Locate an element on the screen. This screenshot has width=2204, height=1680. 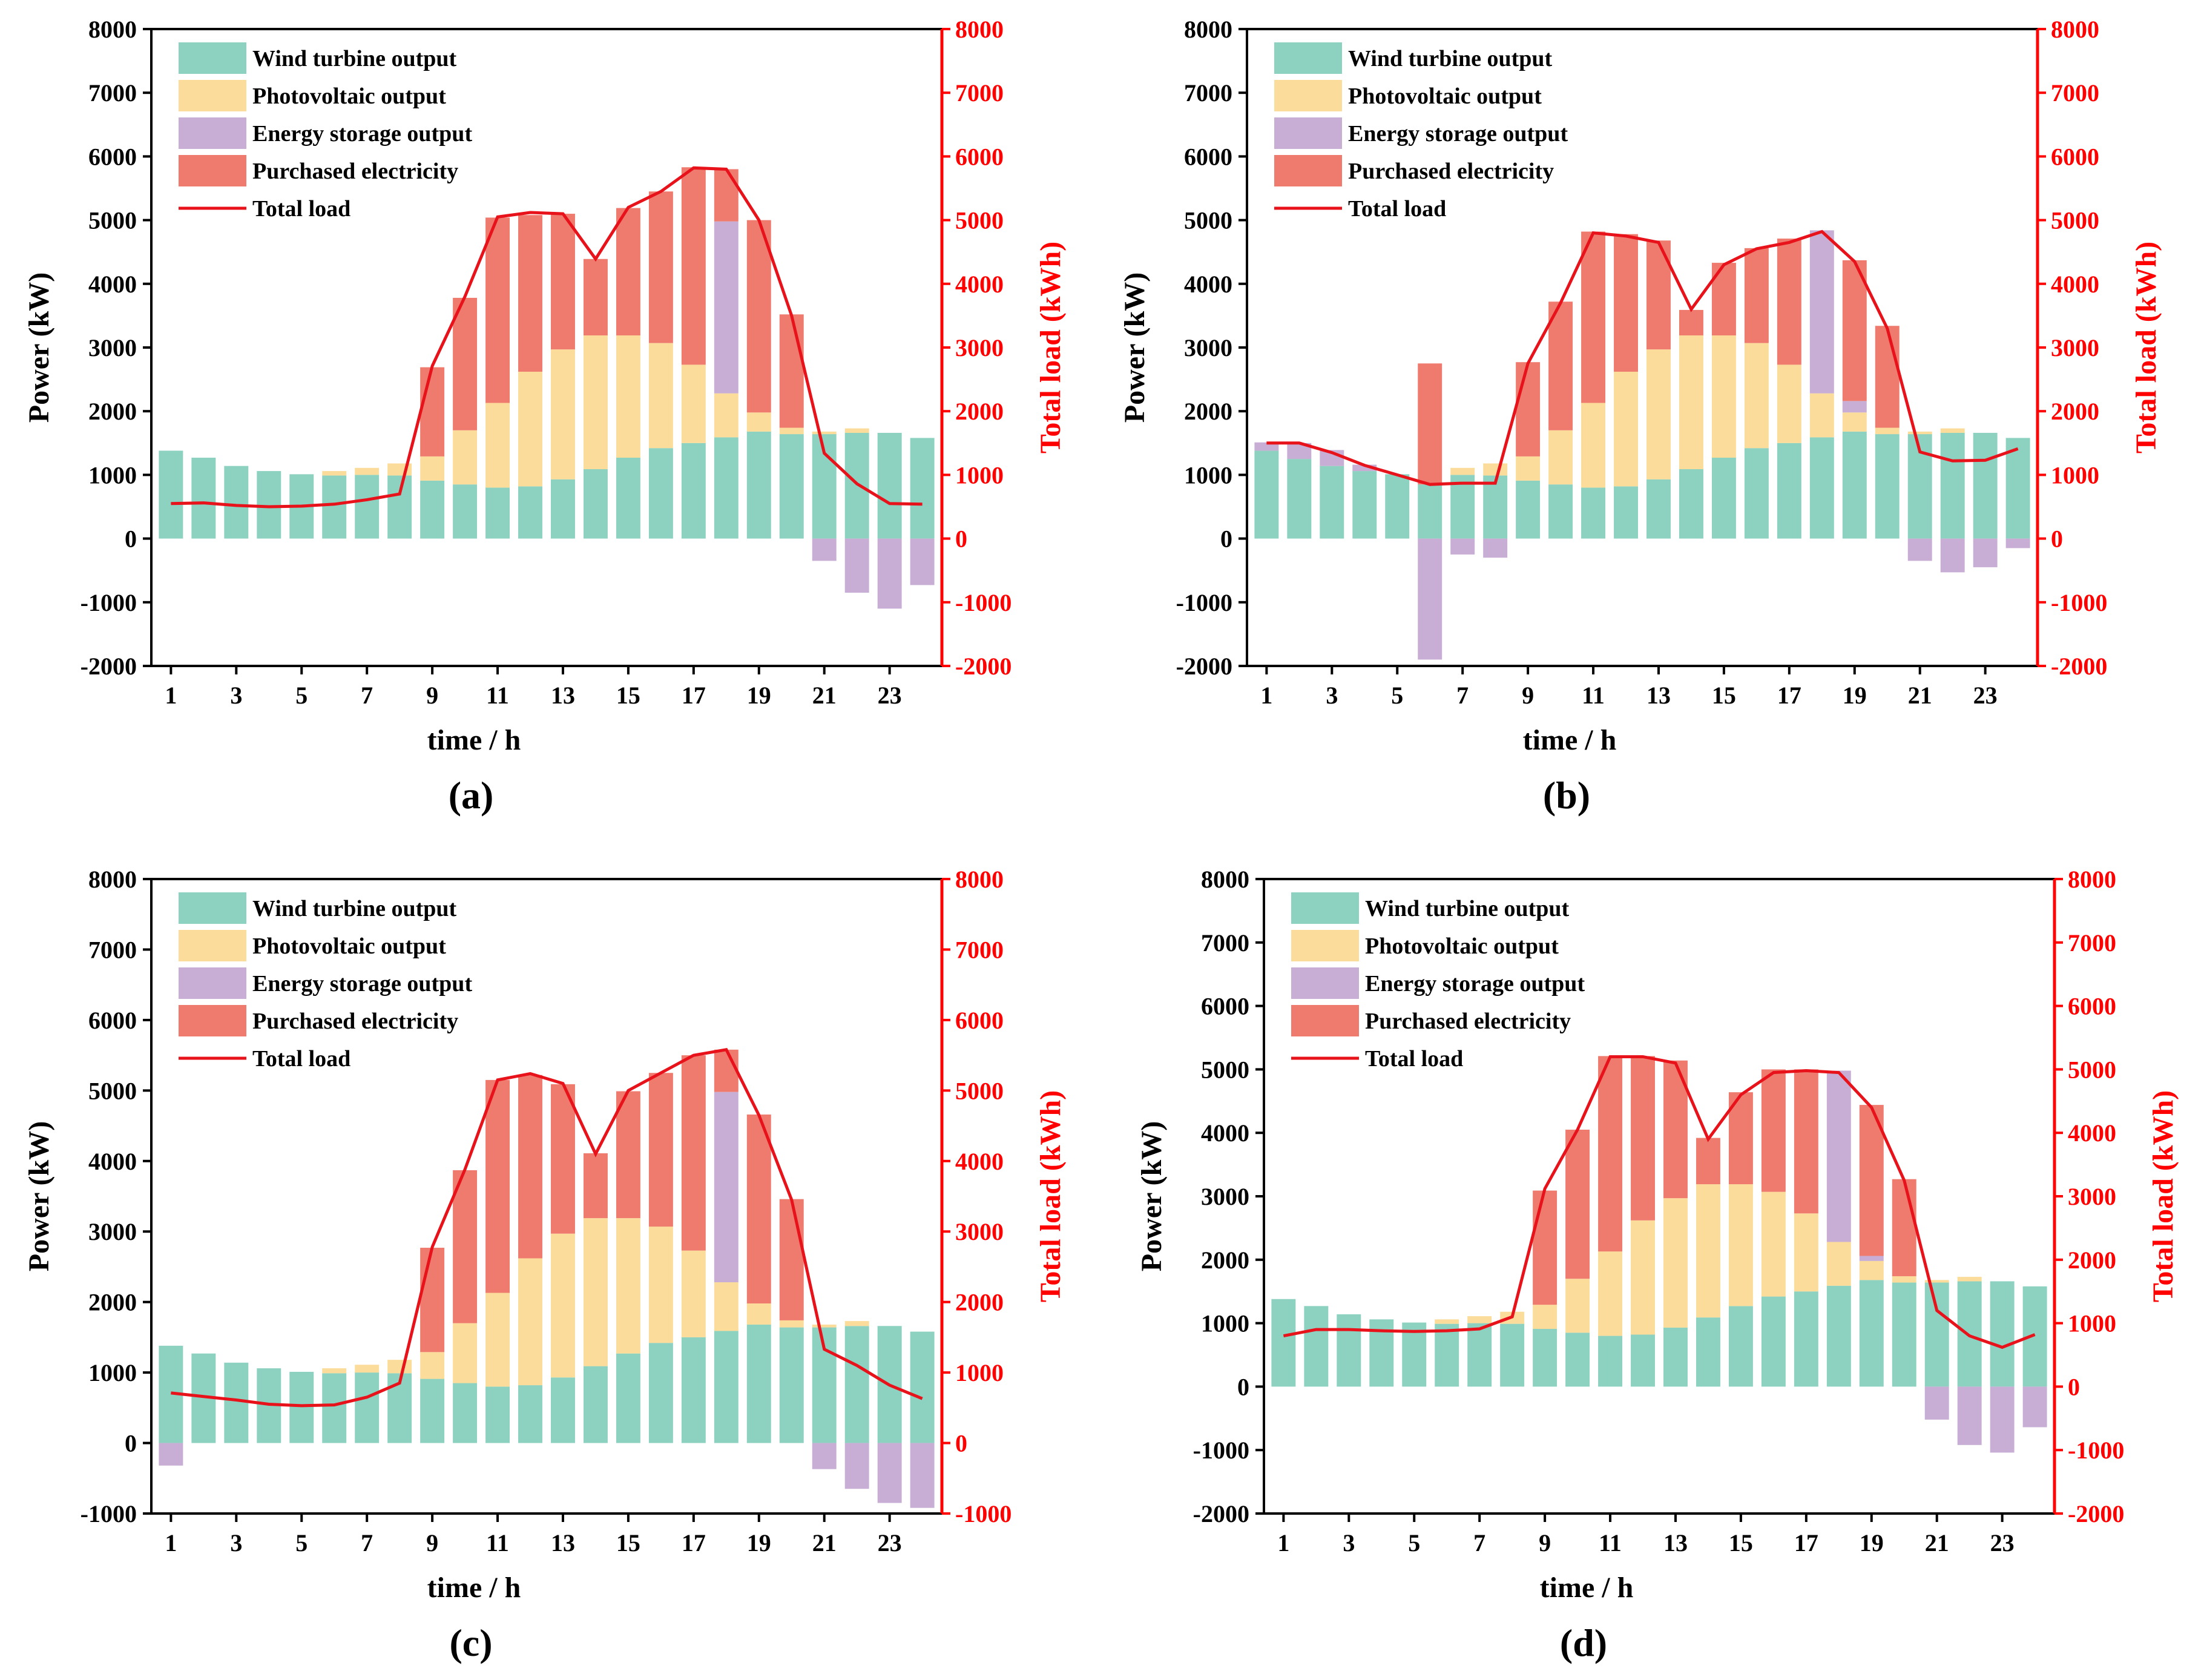
x-tick-label: 1 is located at coordinates (1283, 1542).